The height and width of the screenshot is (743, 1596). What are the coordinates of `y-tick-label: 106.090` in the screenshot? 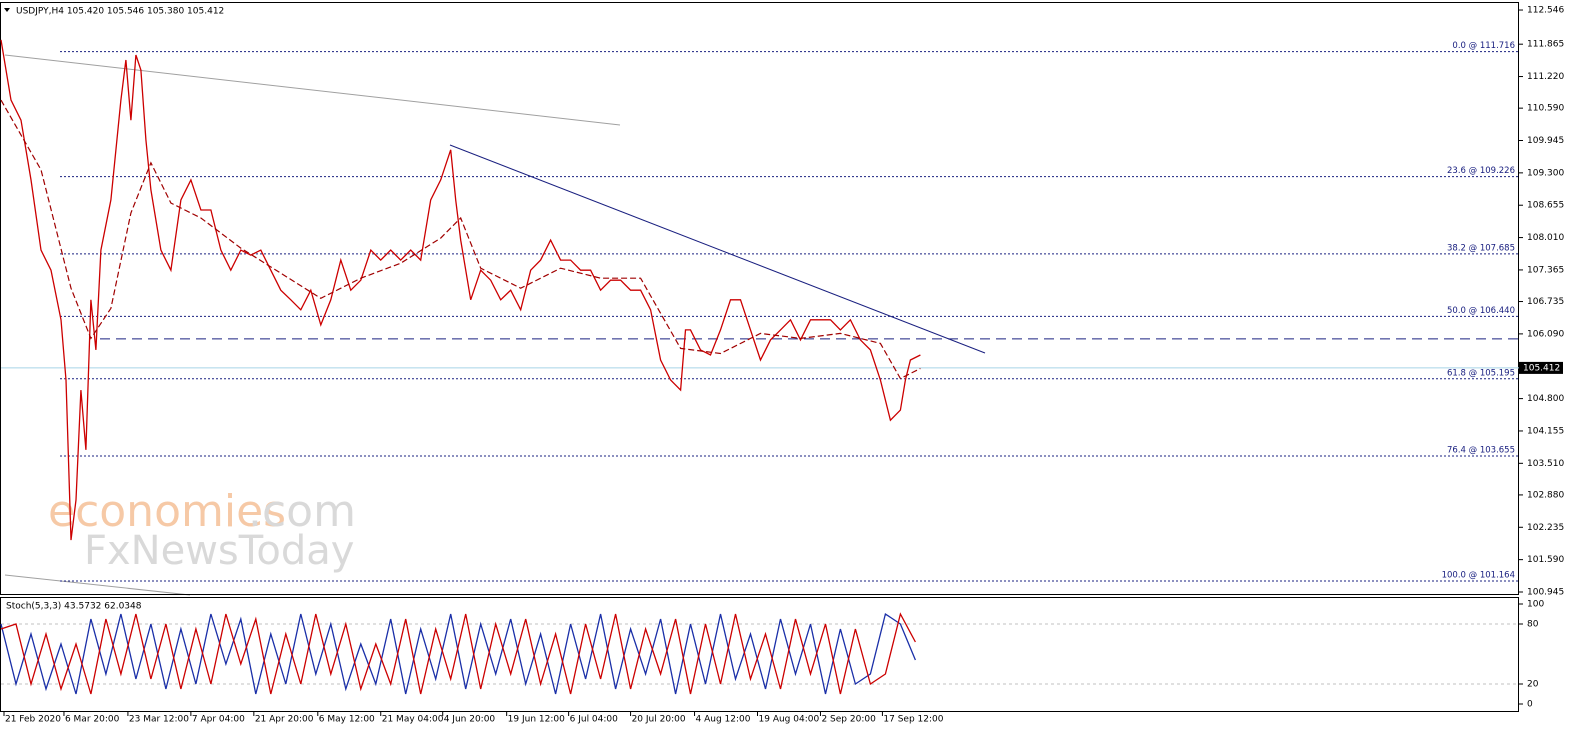 It's located at (1545, 334).